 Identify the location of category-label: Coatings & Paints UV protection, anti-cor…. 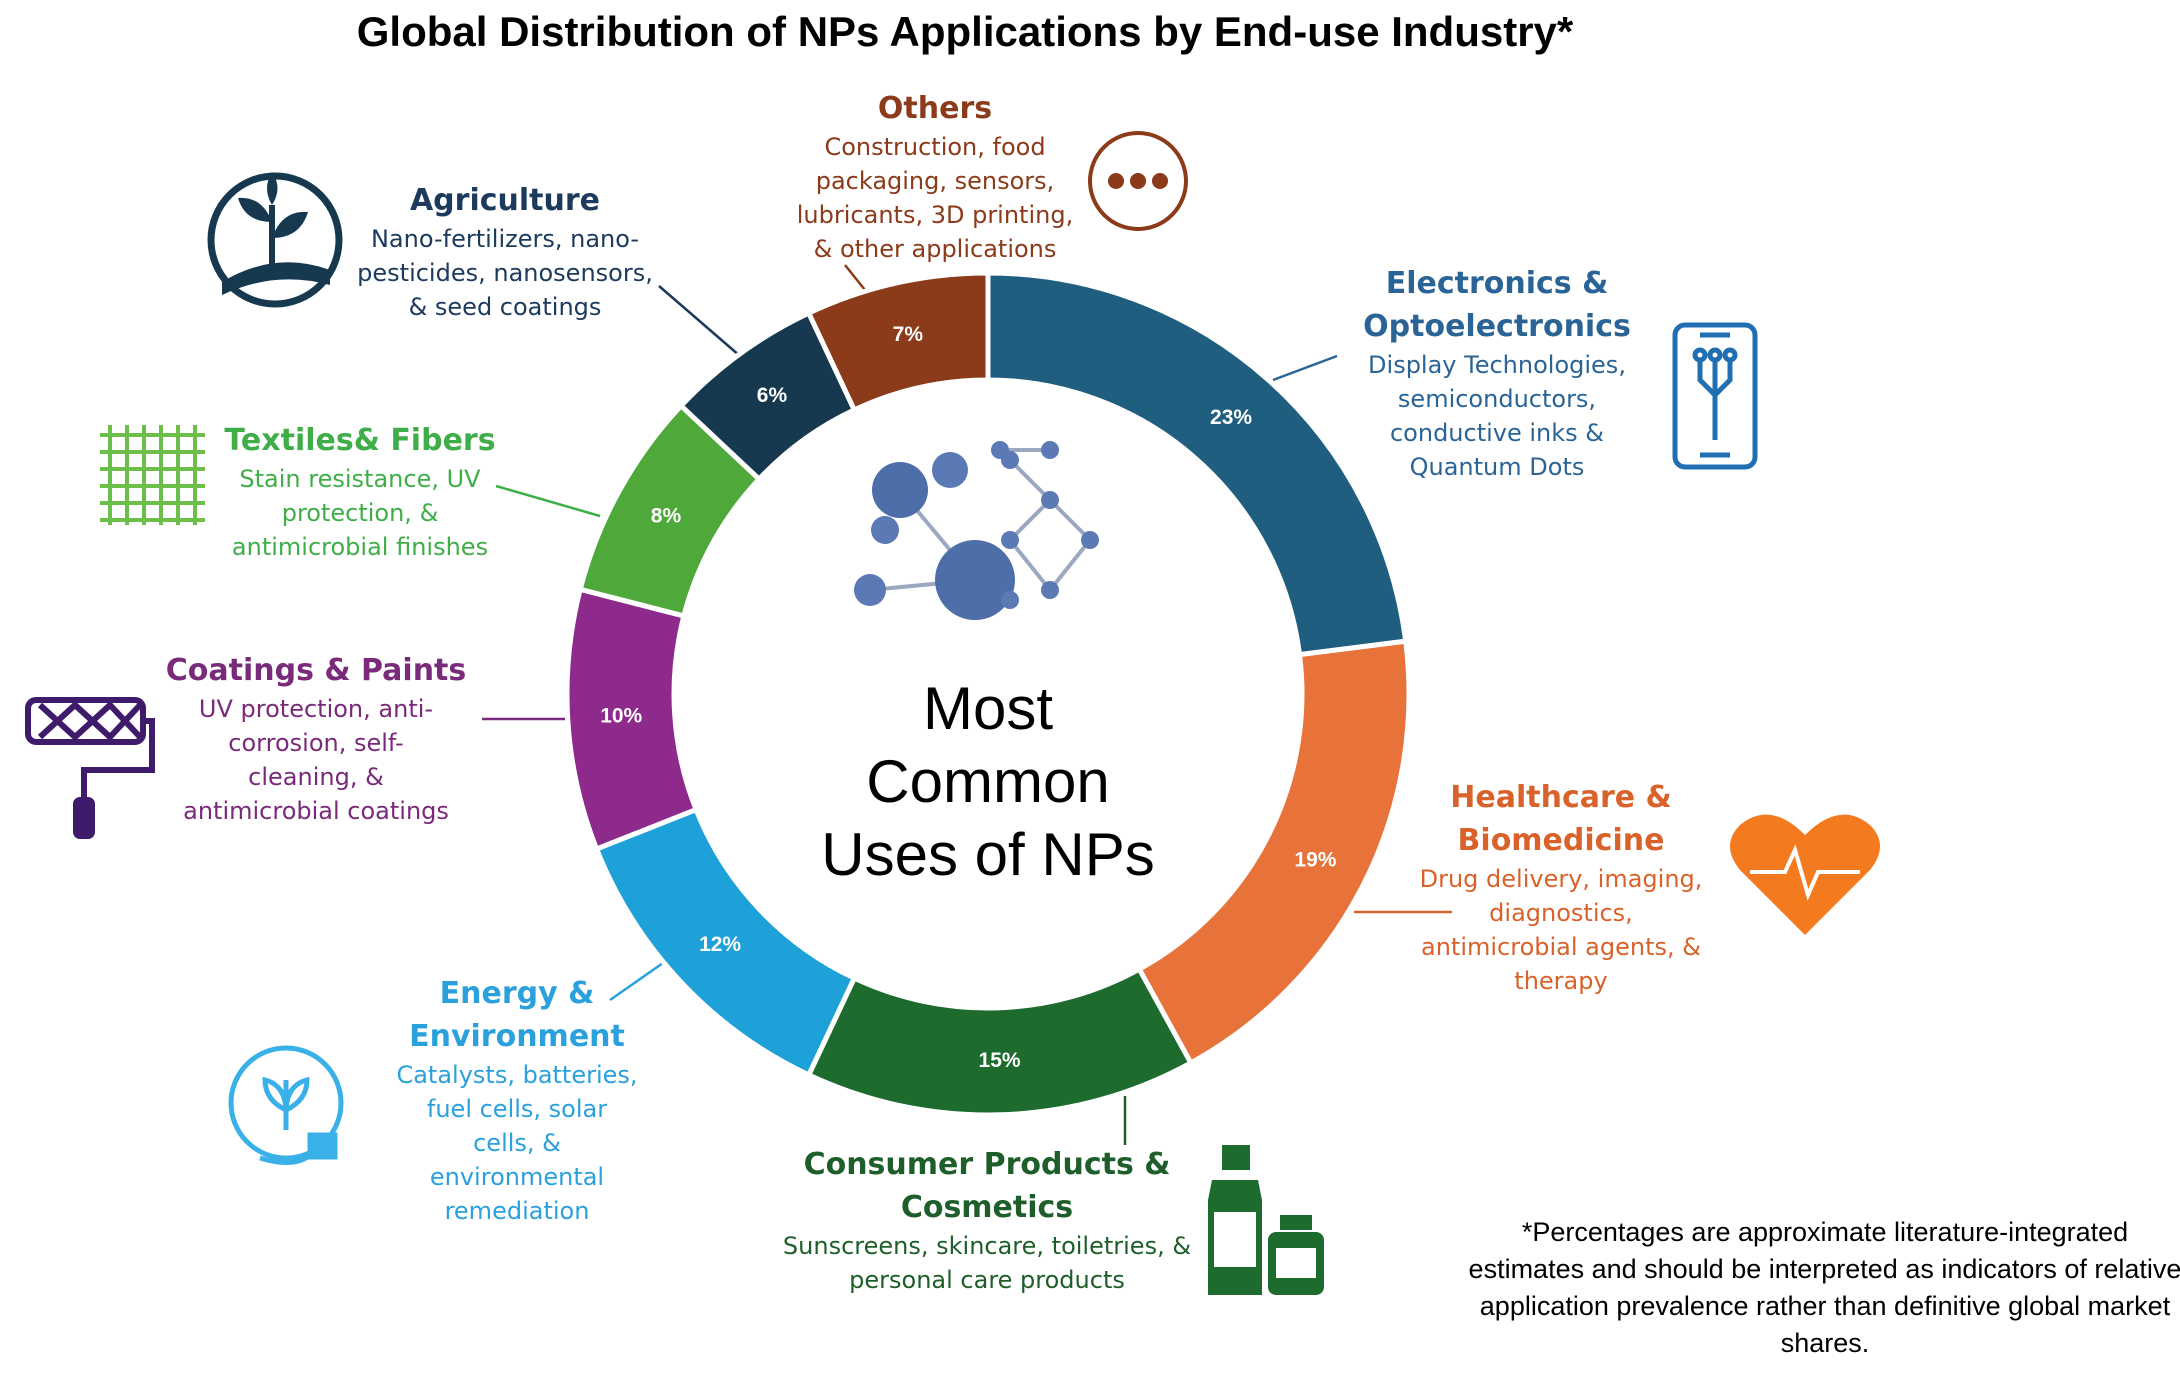
(316, 738).